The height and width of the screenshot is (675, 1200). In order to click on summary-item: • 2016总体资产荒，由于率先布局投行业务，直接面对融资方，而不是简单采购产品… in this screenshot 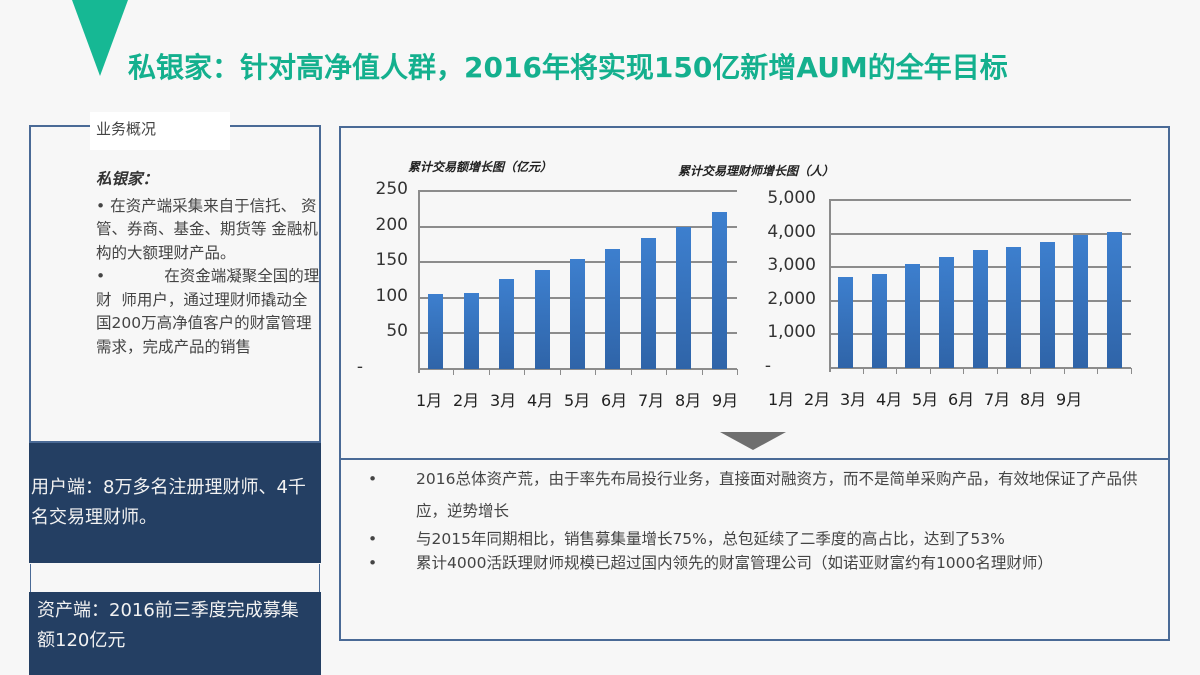, I will do `click(763, 495)`.